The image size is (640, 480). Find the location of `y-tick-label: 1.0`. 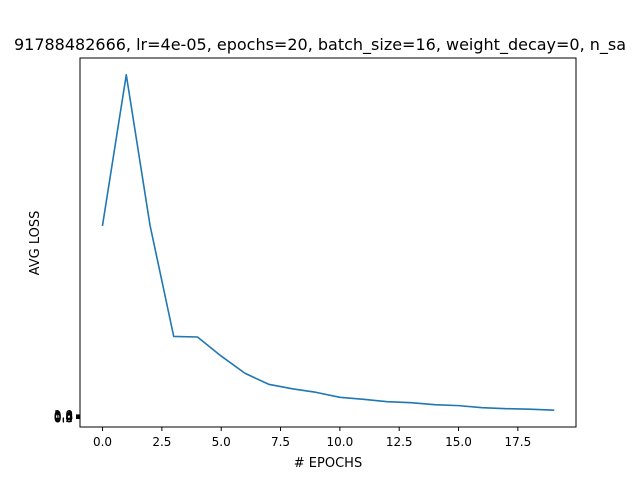

y-tick-label: 1.0 is located at coordinates (63, 415).